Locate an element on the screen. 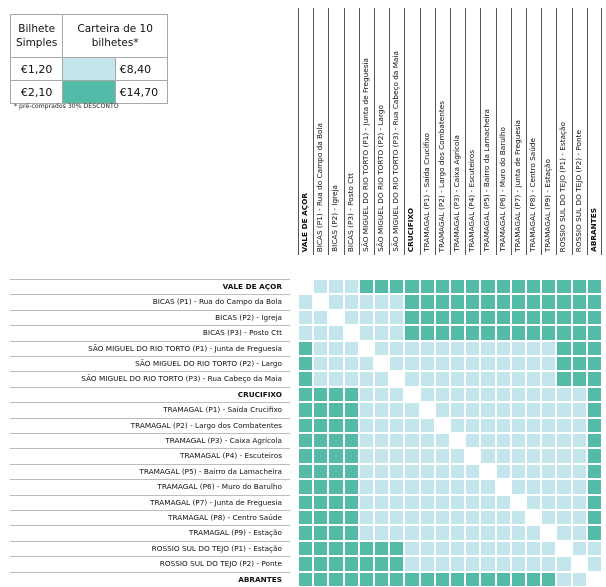 This screenshot has width=606, height=587. discount-footnote: * pré-comprados 30% DESCONTO is located at coordinates (66, 106).